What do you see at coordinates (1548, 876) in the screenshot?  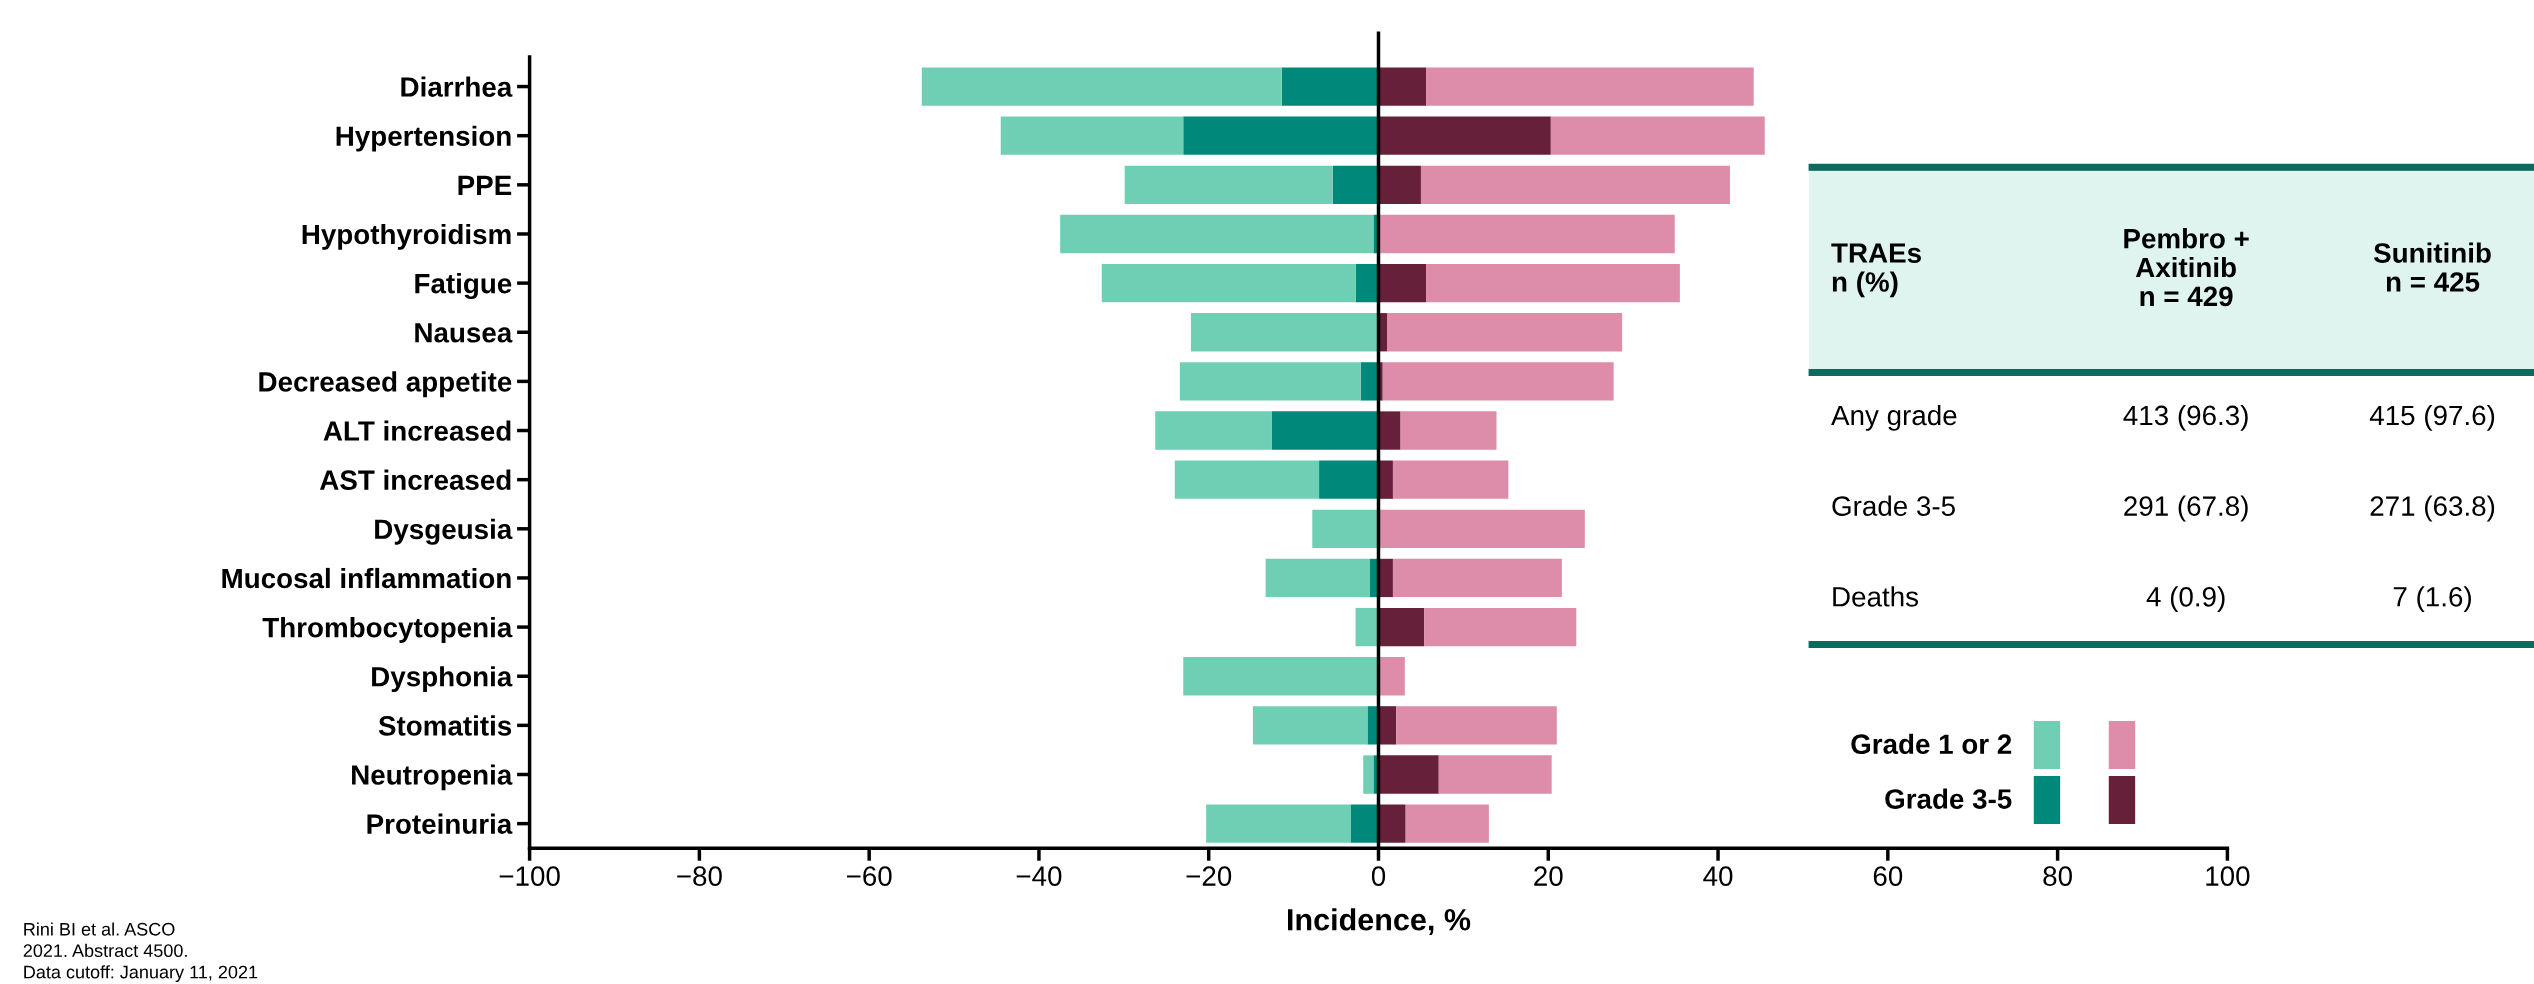 I see `x-tick-label: 20` at bounding box center [1548, 876].